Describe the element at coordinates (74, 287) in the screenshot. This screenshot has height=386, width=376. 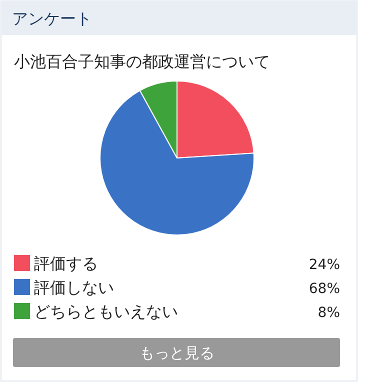
I see `legend-label: 評価しない` at that location.